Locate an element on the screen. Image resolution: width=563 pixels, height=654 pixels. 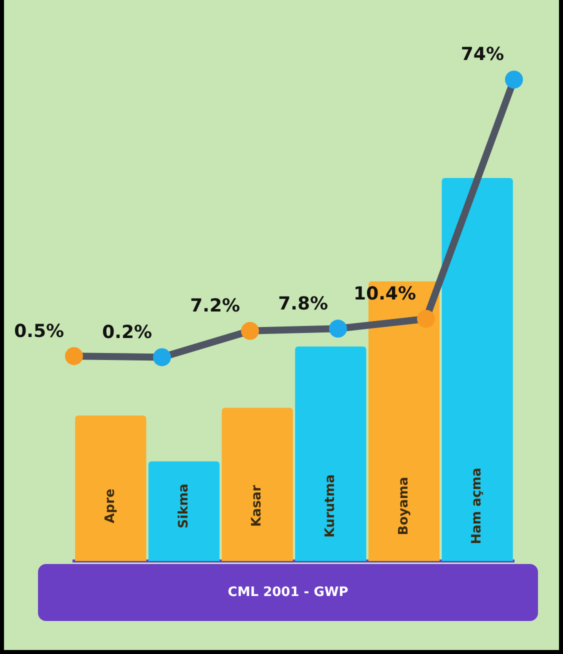
category-label: Boyama is located at coordinates (404, 506).